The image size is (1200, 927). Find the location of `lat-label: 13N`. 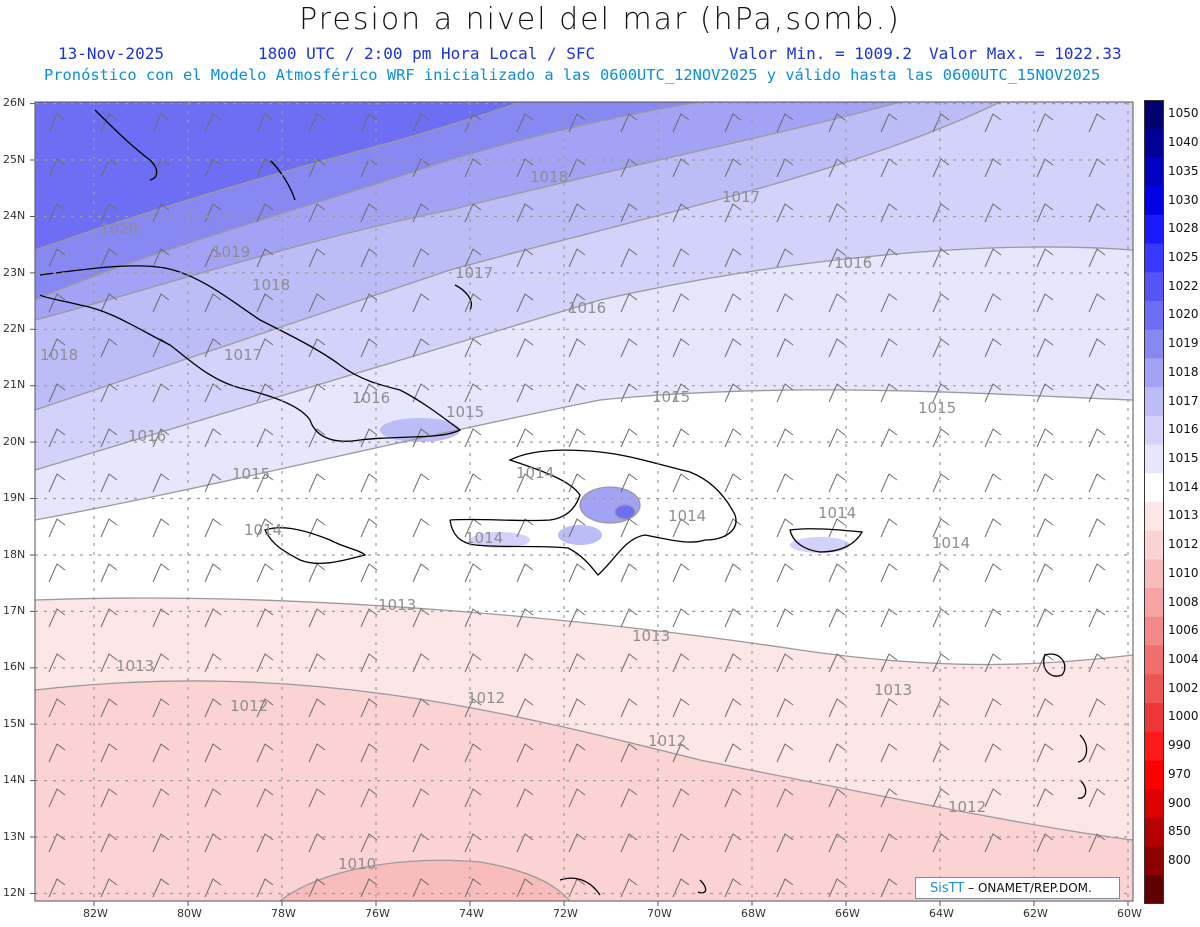

lat-label: 13N is located at coordinates (14, 836).